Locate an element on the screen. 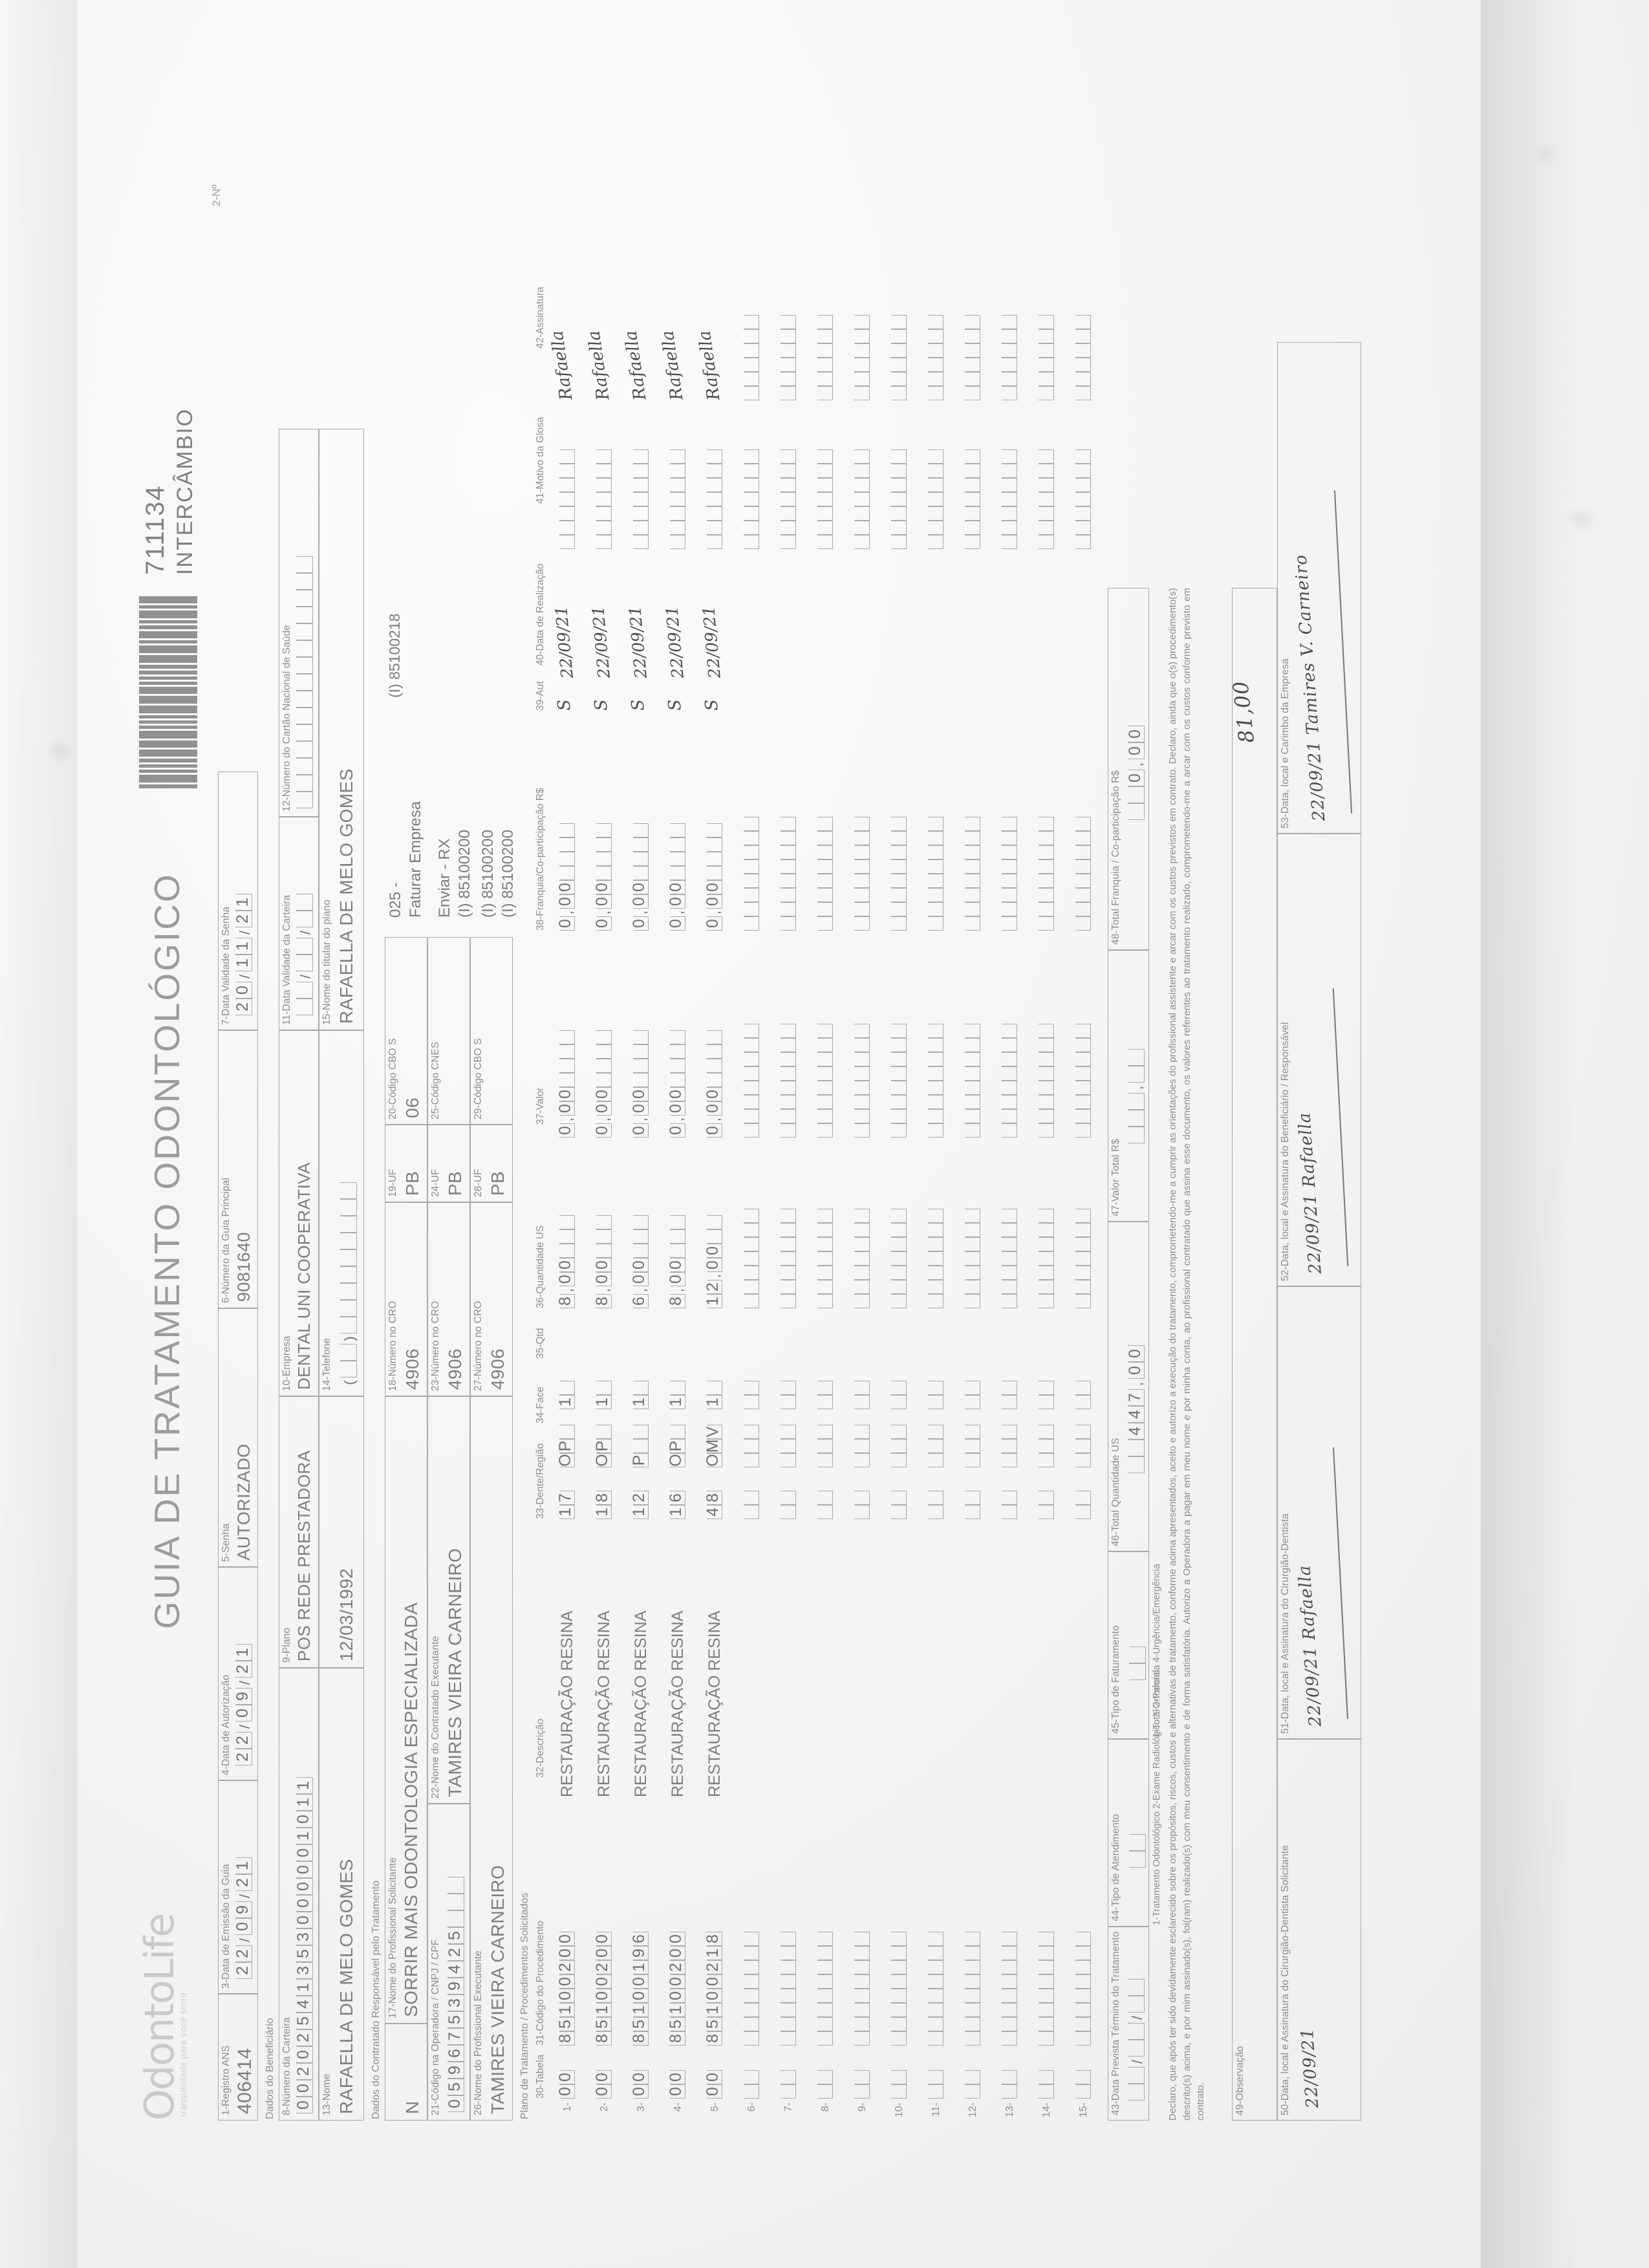 The height and width of the screenshot is (2268, 1649). field-24-uf: 24-UF PB is located at coordinates (448, 1163).